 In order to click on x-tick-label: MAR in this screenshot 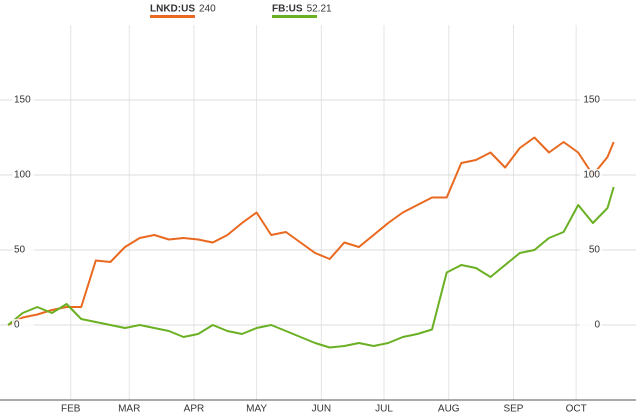, I will do `click(129, 409)`.